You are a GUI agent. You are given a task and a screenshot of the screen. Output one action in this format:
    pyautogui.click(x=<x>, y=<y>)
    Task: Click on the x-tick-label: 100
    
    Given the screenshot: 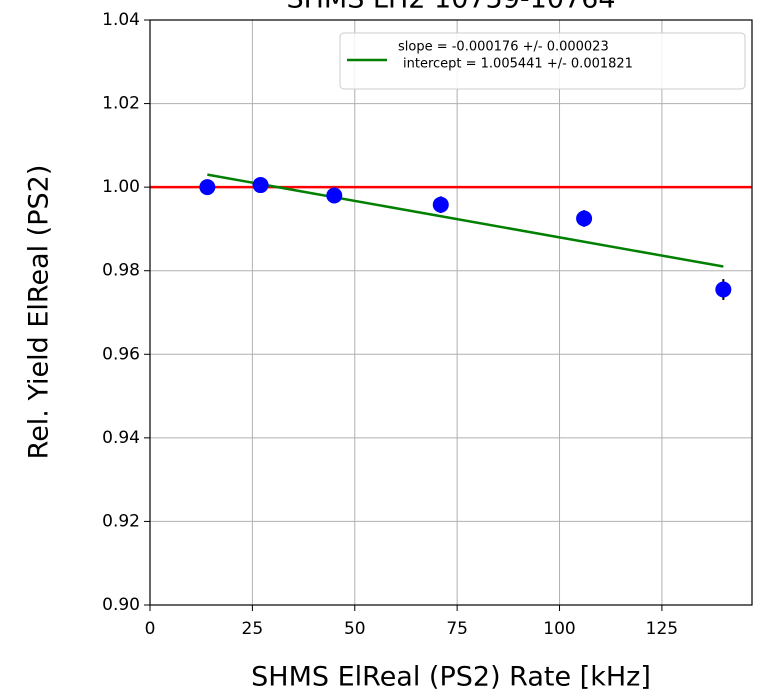 What is the action you would take?
    pyautogui.click(x=559, y=629)
    